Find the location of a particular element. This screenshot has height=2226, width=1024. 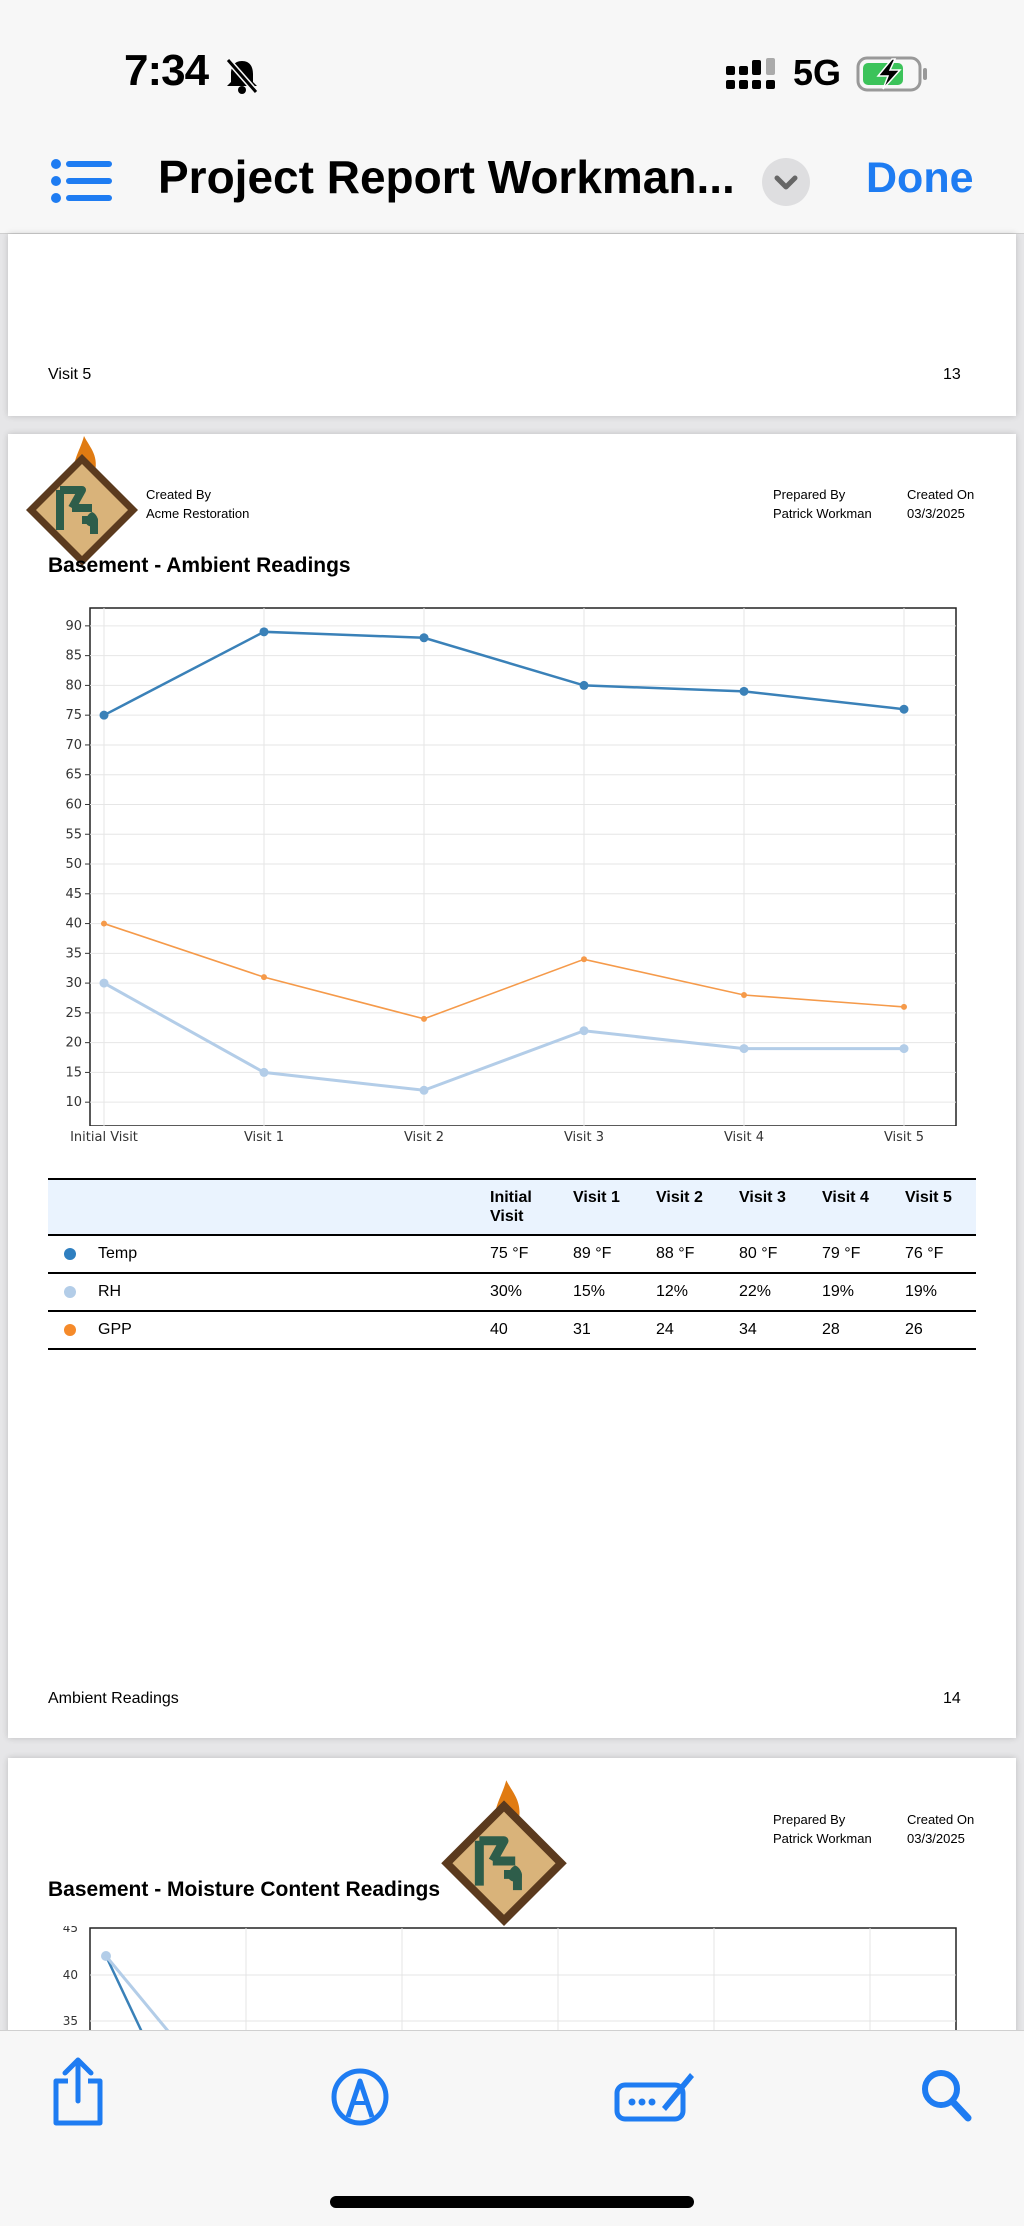

table-cell: 22% is located at coordinates (772, 1292).